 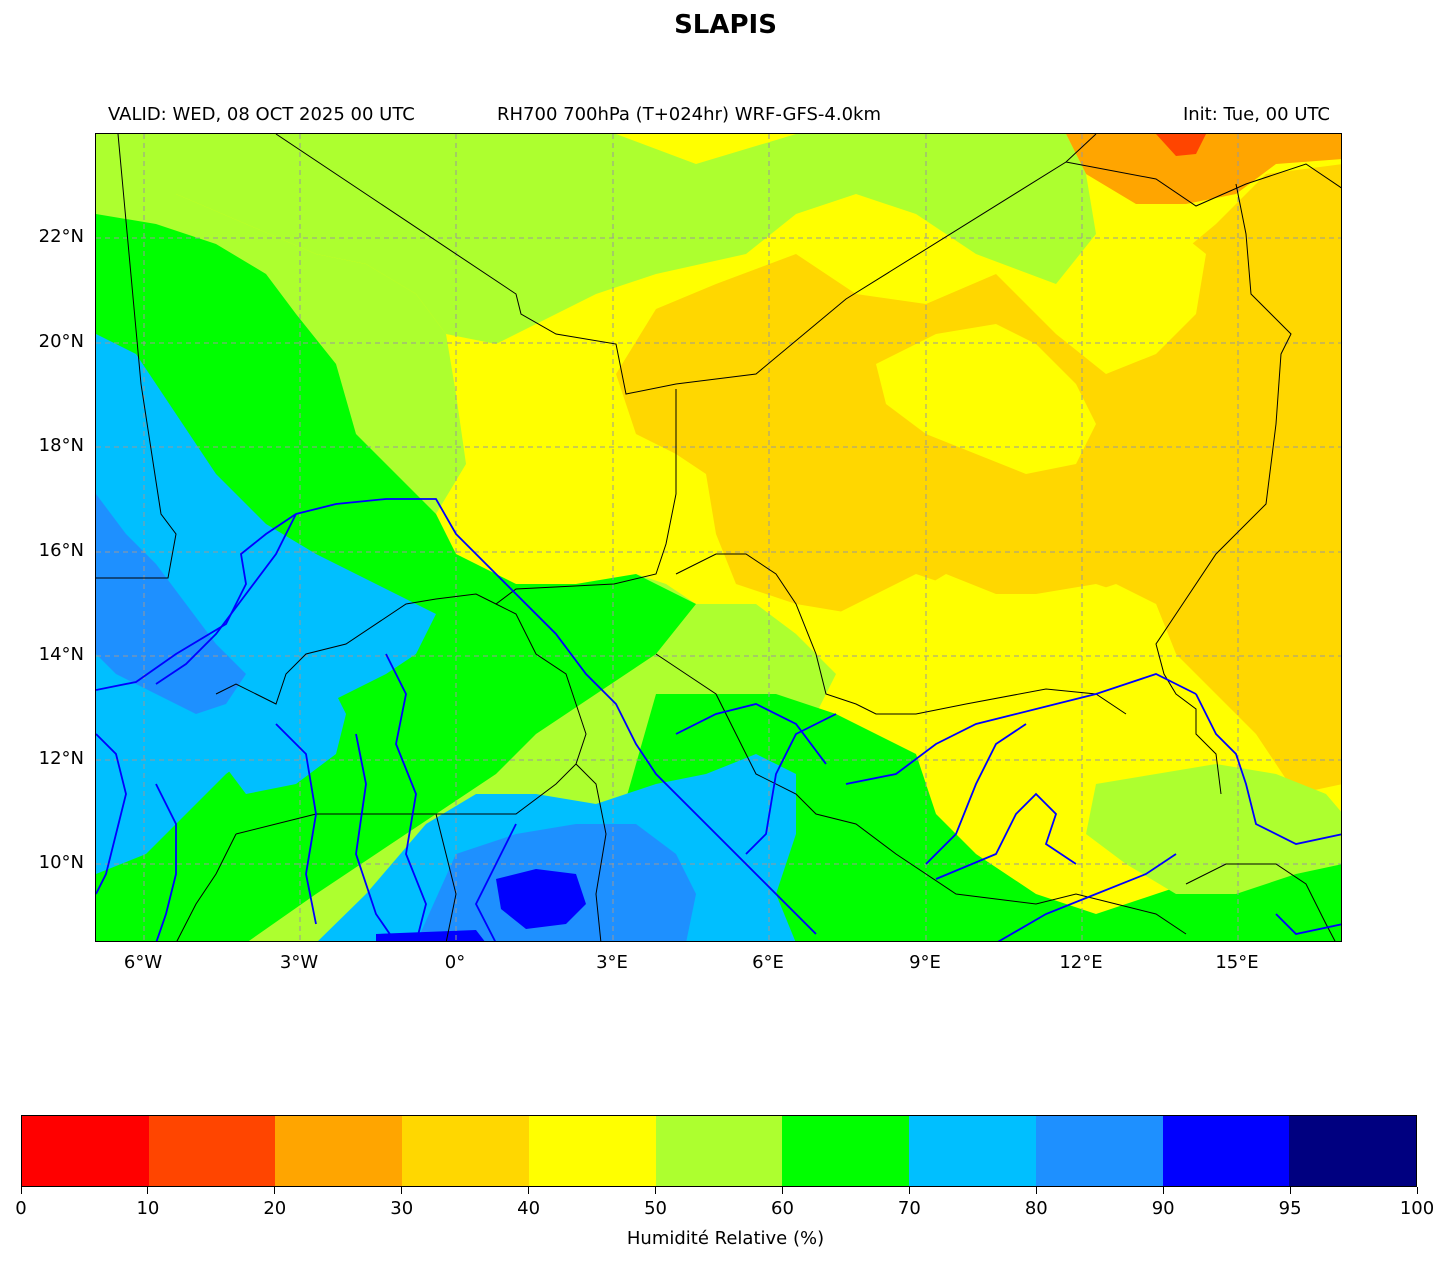 What do you see at coordinates (299, 962) in the screenshot?
I see `lon-label-3w: 3°W` at bounding box center [299, 962].